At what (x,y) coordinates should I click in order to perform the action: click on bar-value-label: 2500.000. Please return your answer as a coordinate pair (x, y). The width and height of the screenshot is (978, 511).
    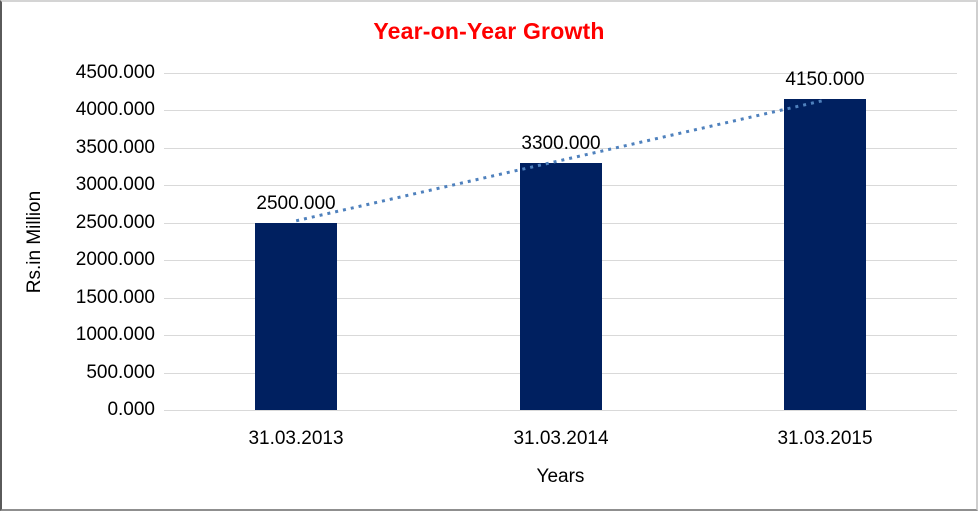
    Looking at the image, I should click on (296, 203).